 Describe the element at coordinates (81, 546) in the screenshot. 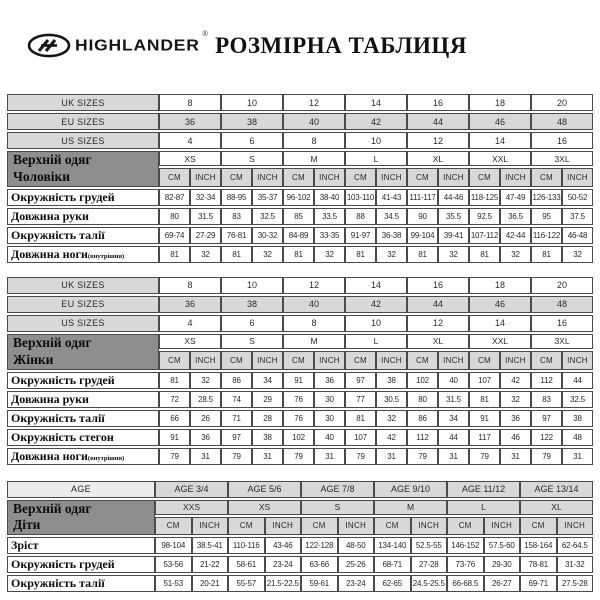

I see `measure-label-cell: Зріст` at that location.